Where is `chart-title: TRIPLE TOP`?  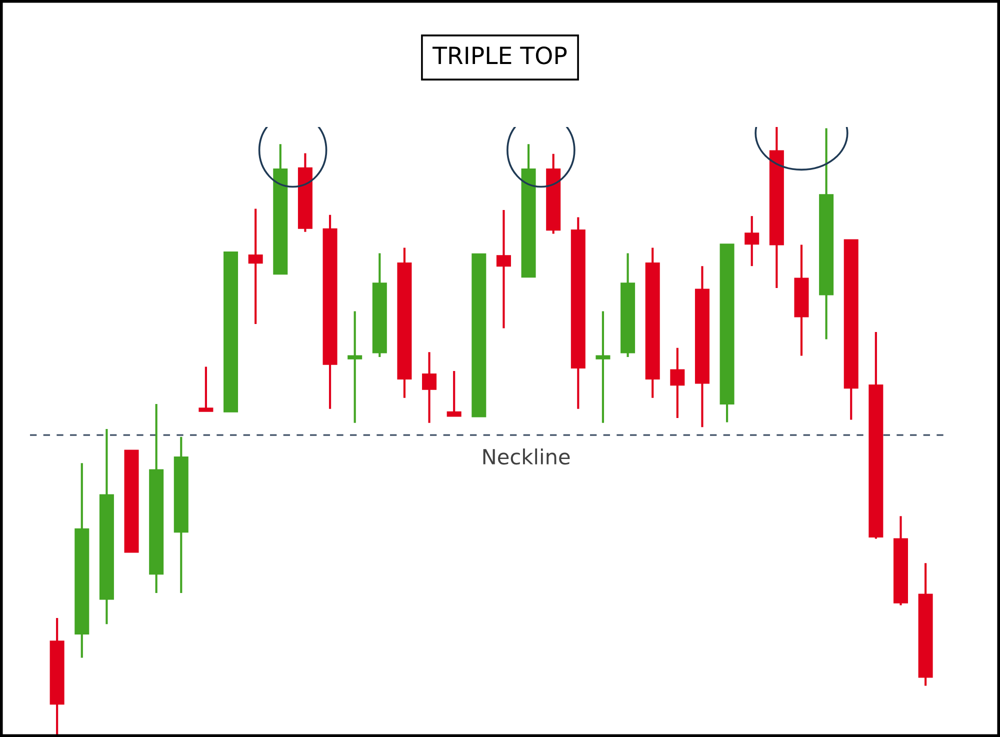 chart-title: TRIPLE TOP is located at coordinates (499, 55).